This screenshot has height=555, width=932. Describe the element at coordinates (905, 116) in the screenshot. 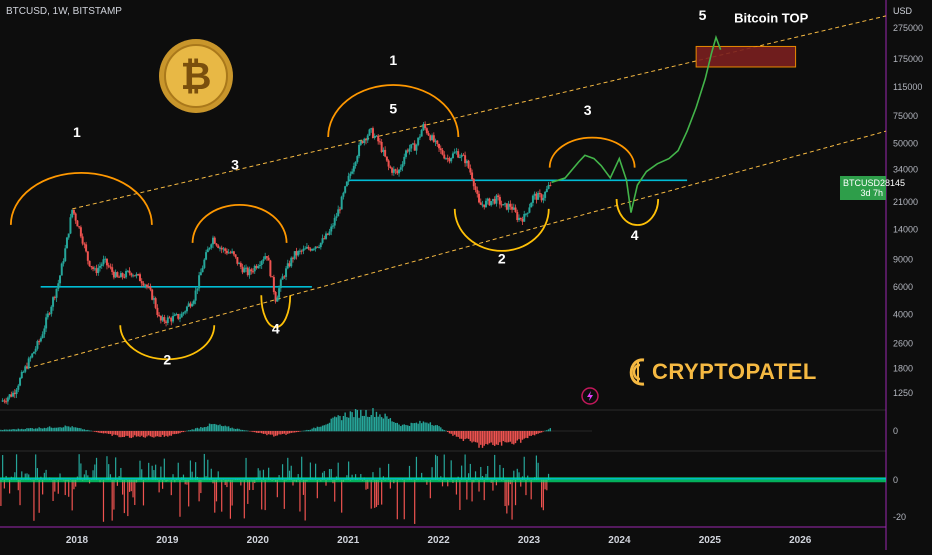

I see `y-tick-label: 75000` at that location.